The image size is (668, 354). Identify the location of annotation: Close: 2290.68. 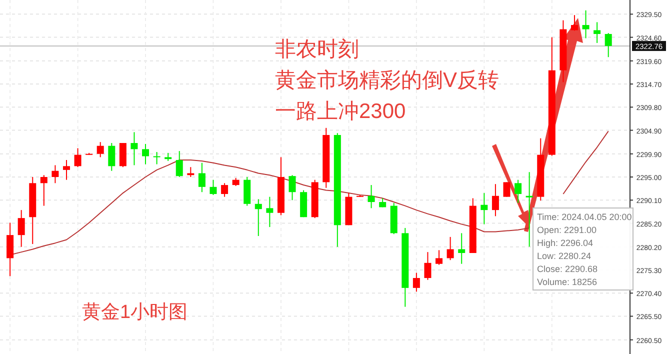
(567, 269).